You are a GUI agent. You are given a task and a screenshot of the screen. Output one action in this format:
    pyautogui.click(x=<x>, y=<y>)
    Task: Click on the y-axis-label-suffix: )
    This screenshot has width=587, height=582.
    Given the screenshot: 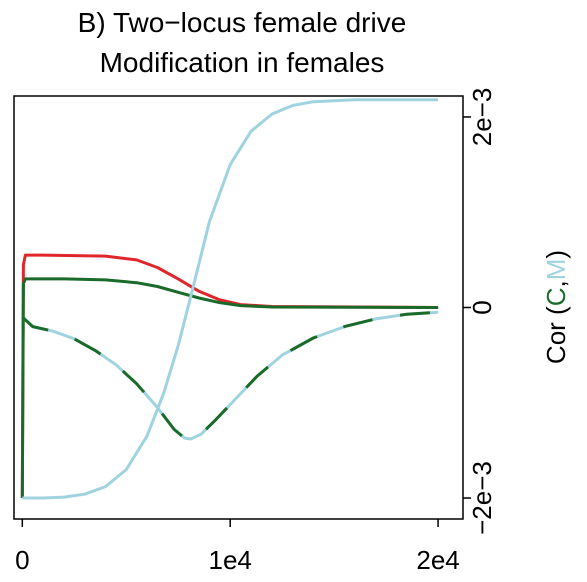 What is the action you would take?
    pyautogui.click(x=556, y=254)
    